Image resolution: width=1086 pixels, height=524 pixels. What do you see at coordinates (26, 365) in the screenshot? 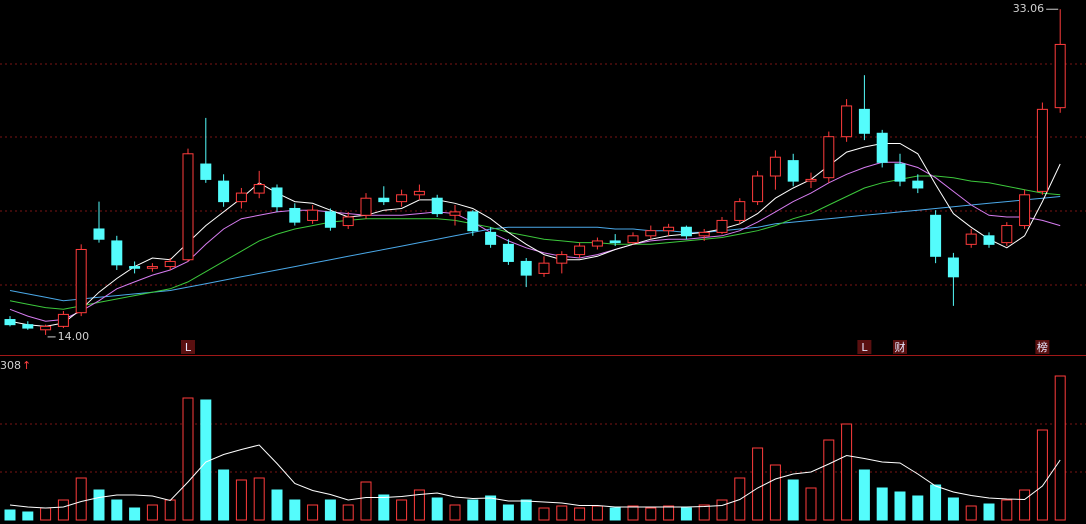
I see `volume-scale-arrow: ↑` at bounding box center [26, 365].